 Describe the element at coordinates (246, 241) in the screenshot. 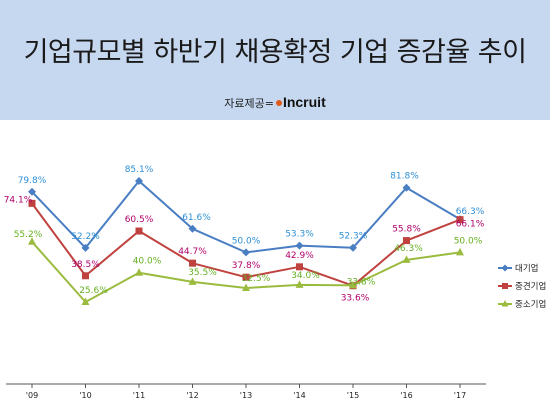

I see `data-label-1: 50.0%` at that location.